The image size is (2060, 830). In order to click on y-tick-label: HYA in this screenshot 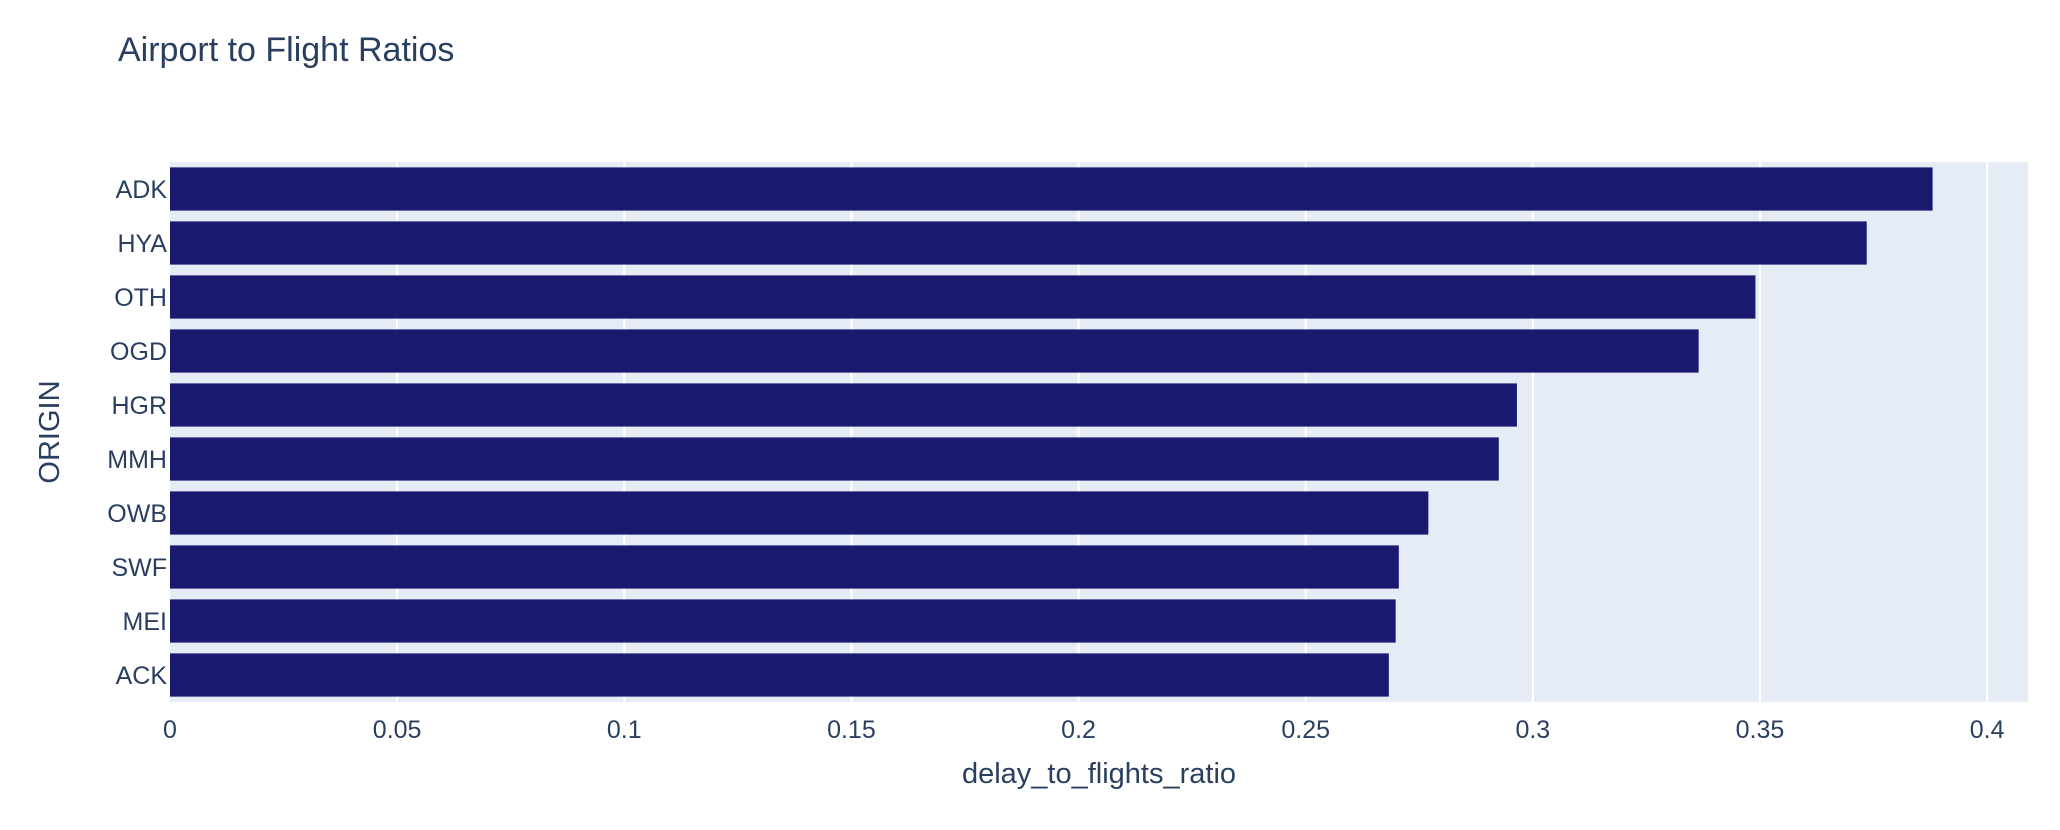, I will do `click(142, 244)`.